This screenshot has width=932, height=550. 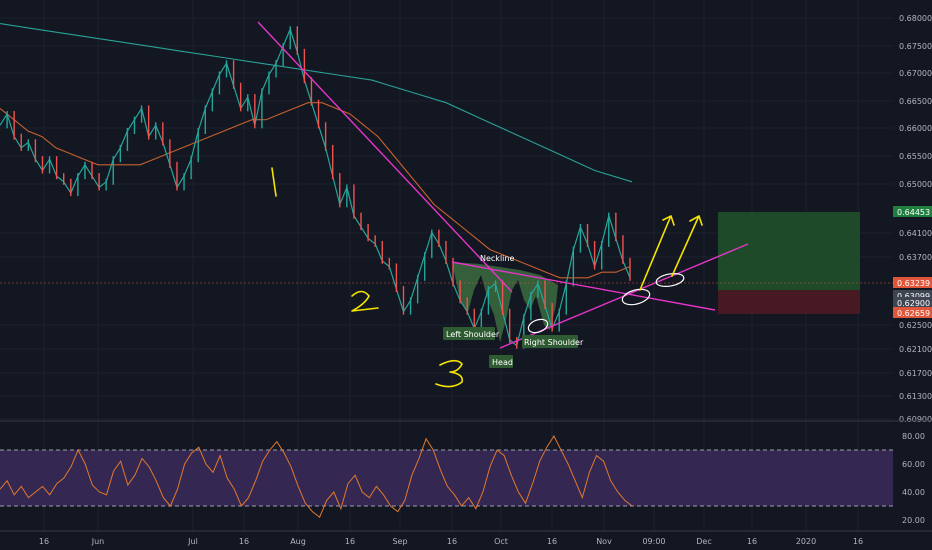 What do you see at coordinates (913, 478) in the screenshot?
I see `rsi-axis: 80.00 60.00 40.00 20.00` at bounding box center [913, 478].